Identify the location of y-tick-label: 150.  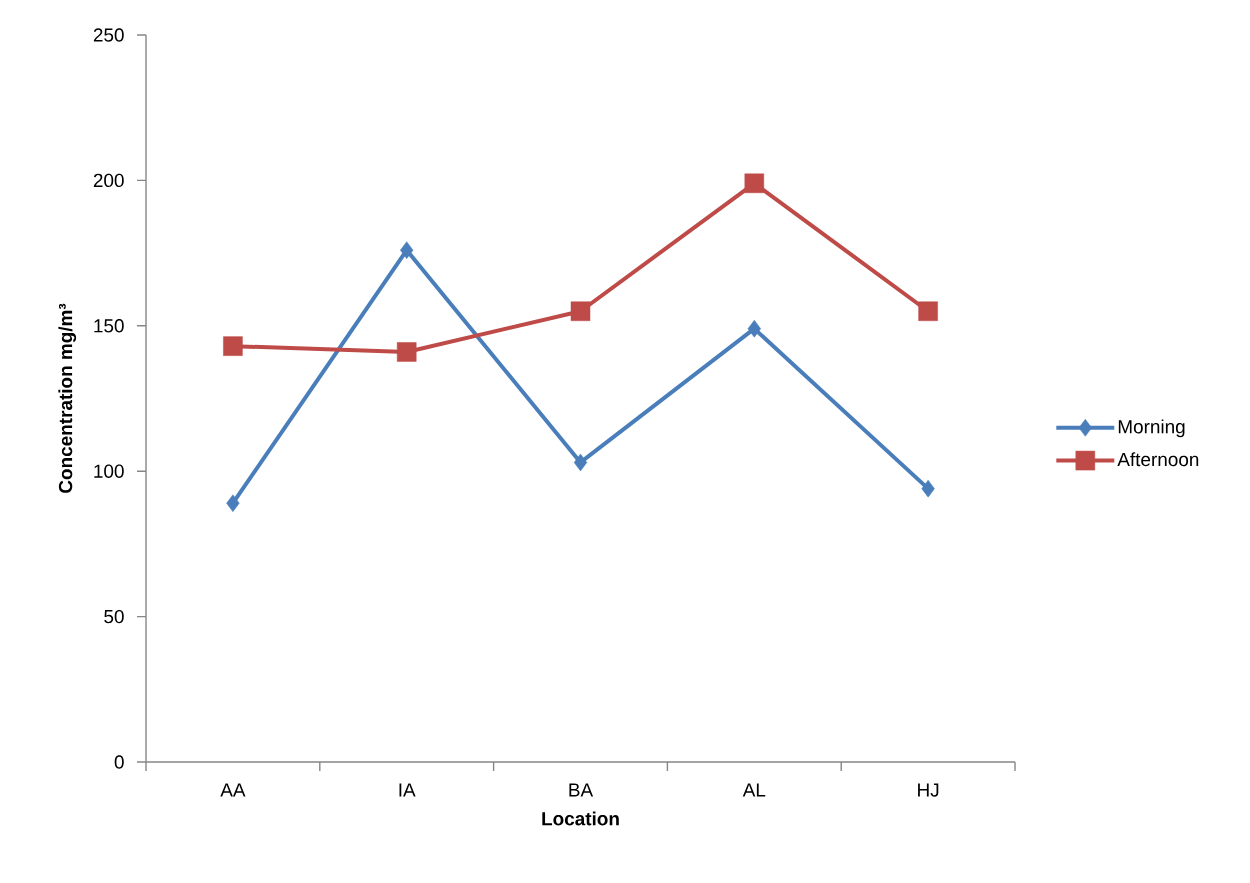
(109, 326).